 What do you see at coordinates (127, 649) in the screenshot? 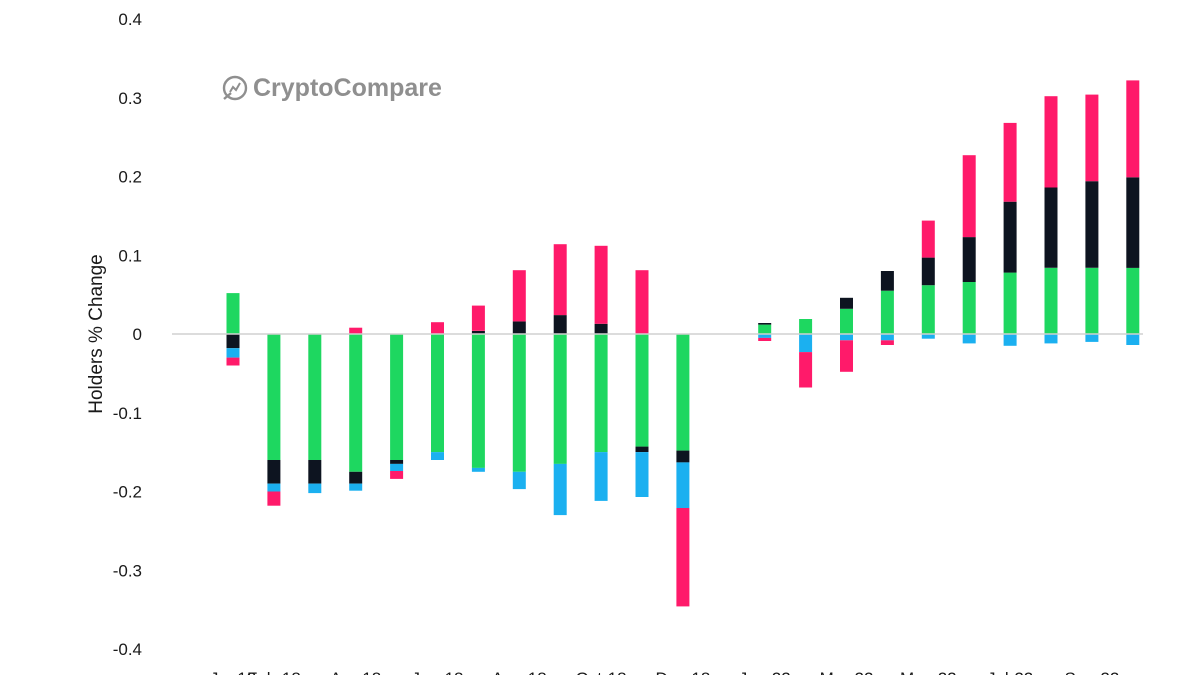
I see `y-tick-label: -0.4` at bounding box center [127, 649].